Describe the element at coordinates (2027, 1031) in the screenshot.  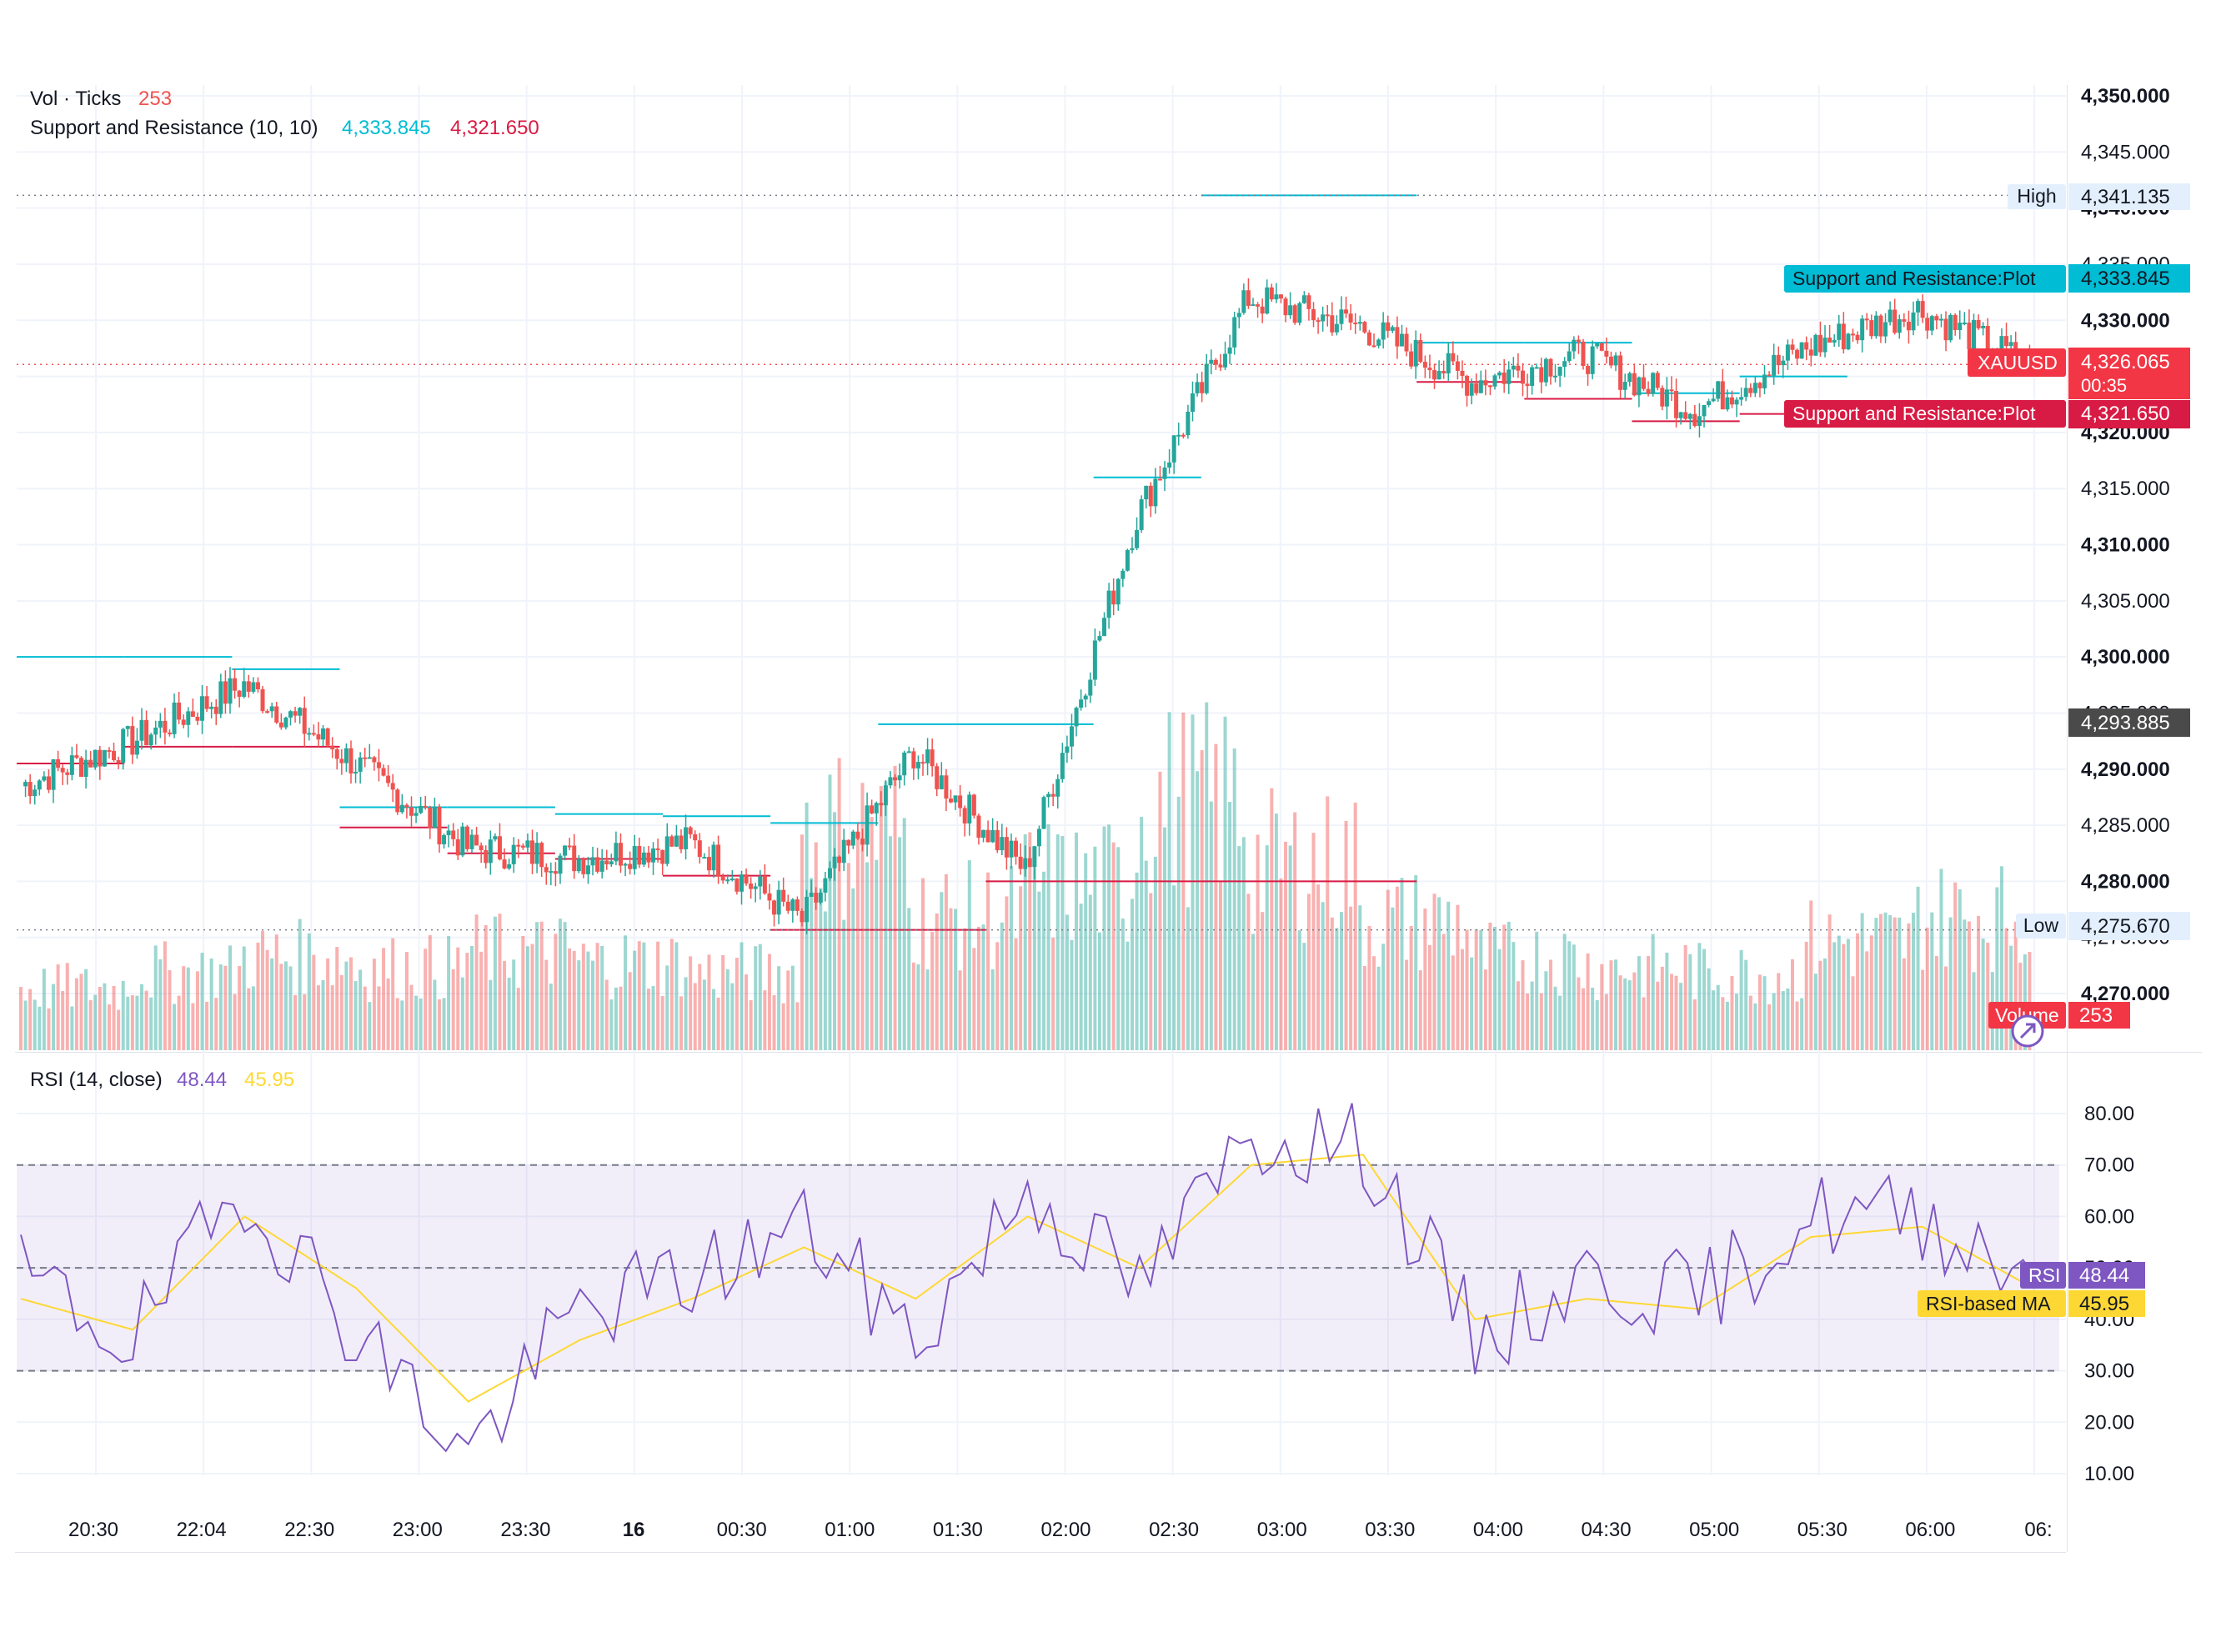
I see `scroll-to-realtime-button` at that location.